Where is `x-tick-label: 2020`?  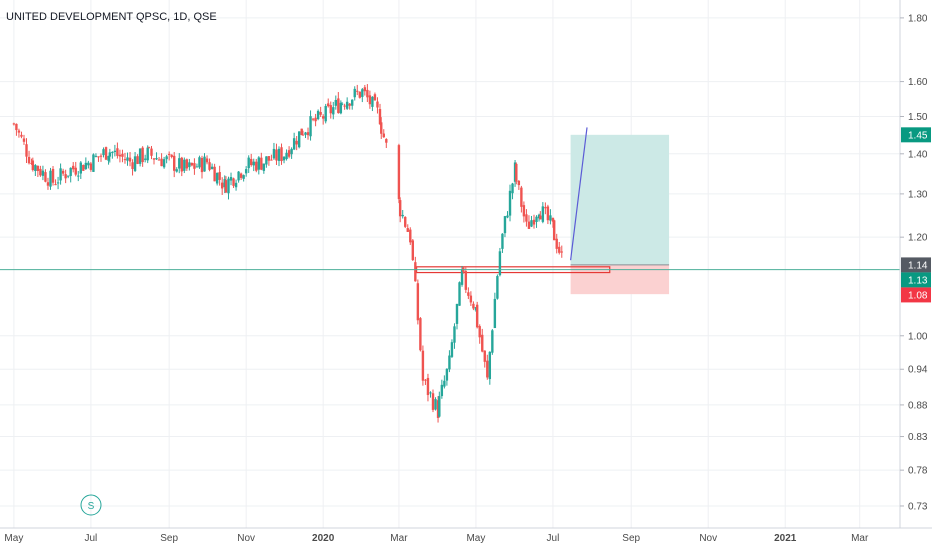 x-tick-label: 2020 is located at coordinates (323, 538).